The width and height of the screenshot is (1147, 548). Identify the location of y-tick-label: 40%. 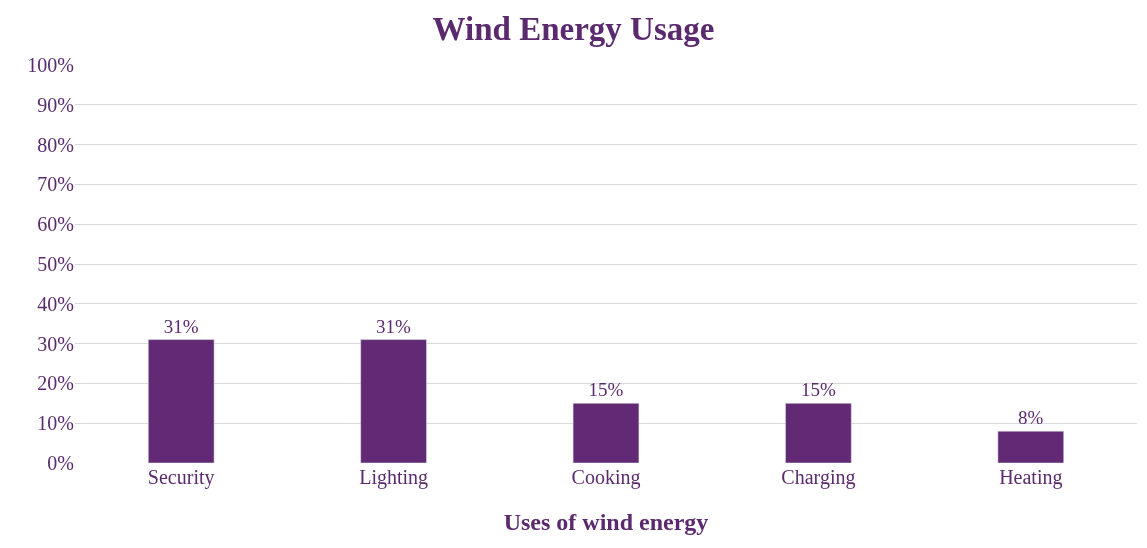
(55, 303).